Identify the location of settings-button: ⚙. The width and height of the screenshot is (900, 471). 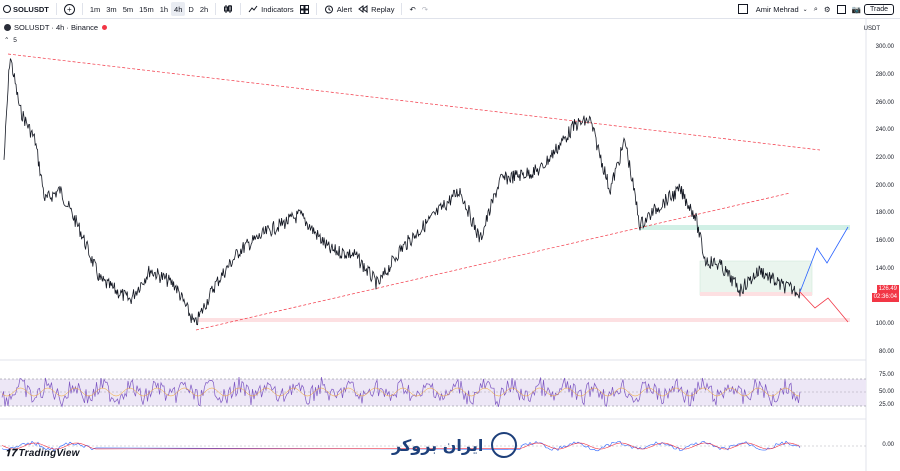
(827, 9).